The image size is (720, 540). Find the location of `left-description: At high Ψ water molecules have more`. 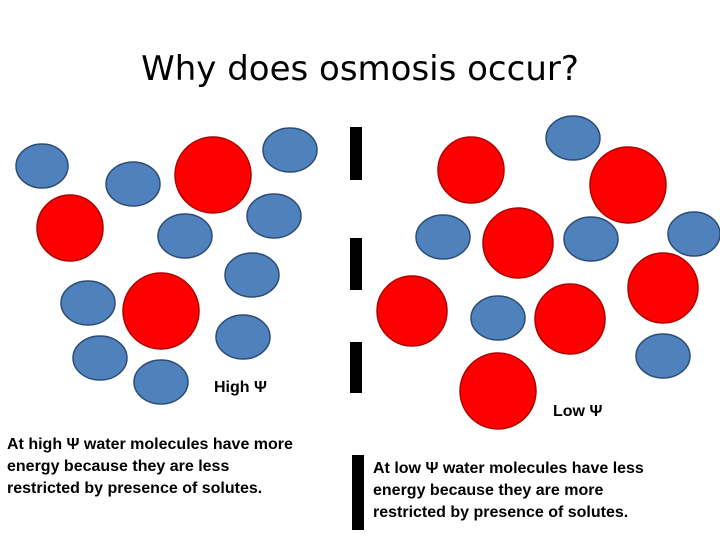

left-description: At high Ψ water molecules have more is located at coordinates (150, 444).